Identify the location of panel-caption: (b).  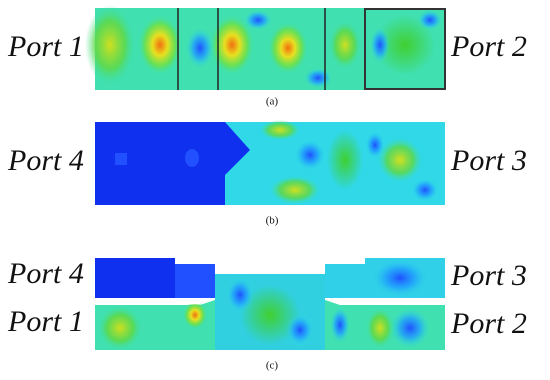
(272, 221).